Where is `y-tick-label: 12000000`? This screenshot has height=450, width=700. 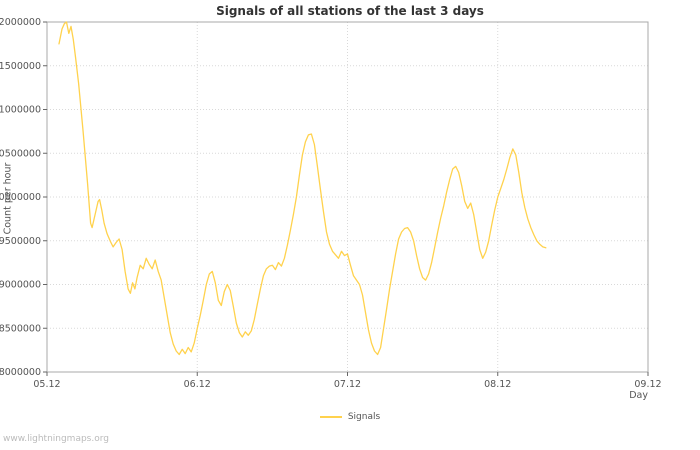 y-tick-label: 12000000 is located at coordinates (20, 22).